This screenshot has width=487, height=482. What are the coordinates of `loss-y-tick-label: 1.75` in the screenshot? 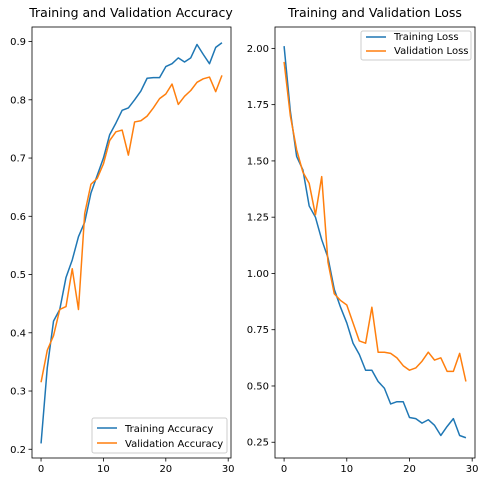 It's located at (258, 105).